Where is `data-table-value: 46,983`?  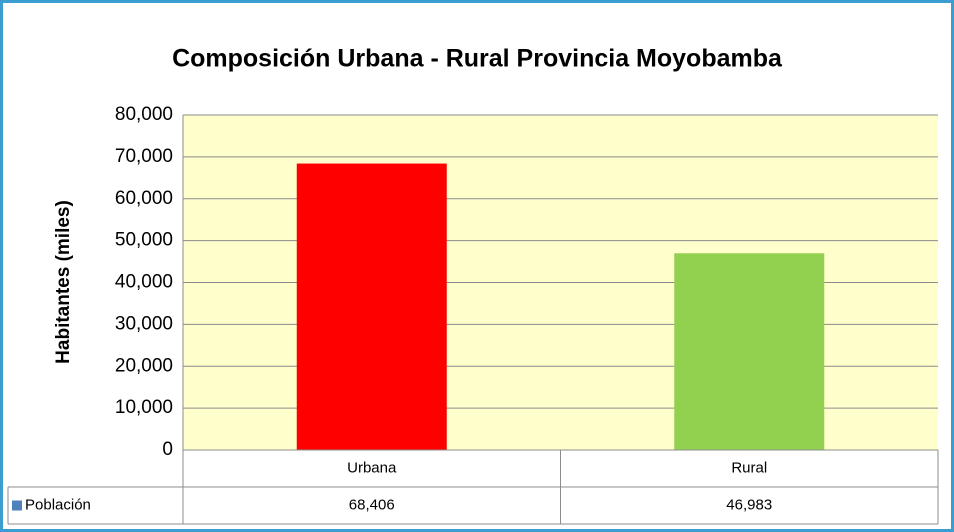 data-table-value: 46,983 is located at coordinates (749, 504).